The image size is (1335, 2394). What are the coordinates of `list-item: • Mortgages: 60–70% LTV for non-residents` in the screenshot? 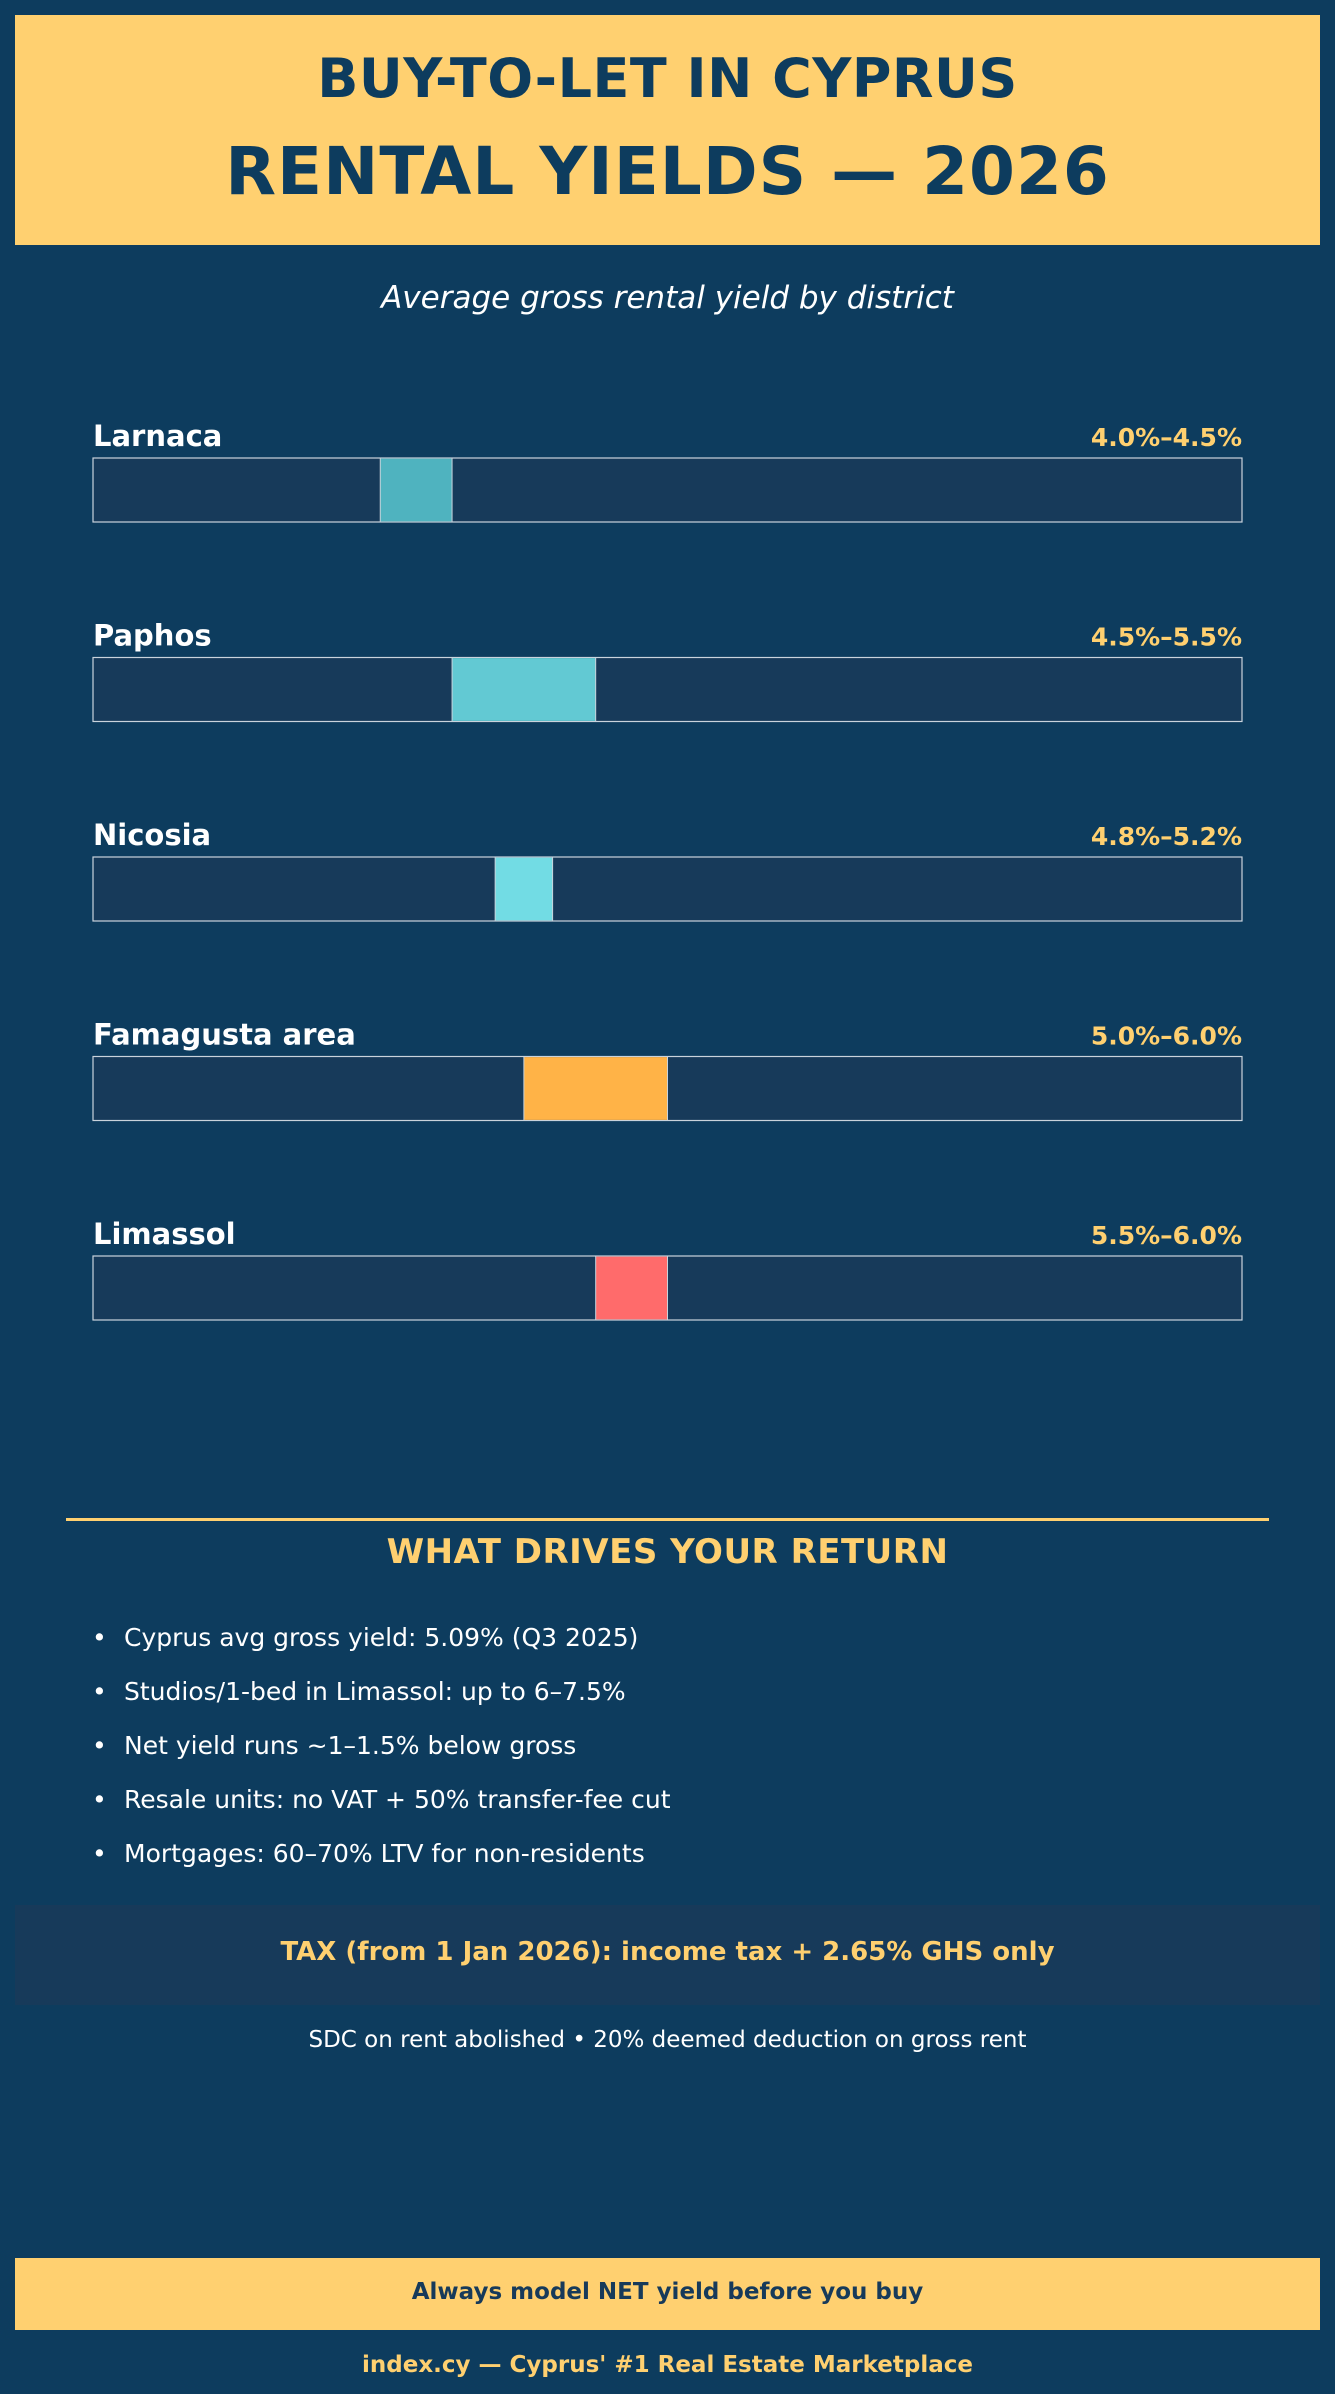 It's located at (368, 1853).